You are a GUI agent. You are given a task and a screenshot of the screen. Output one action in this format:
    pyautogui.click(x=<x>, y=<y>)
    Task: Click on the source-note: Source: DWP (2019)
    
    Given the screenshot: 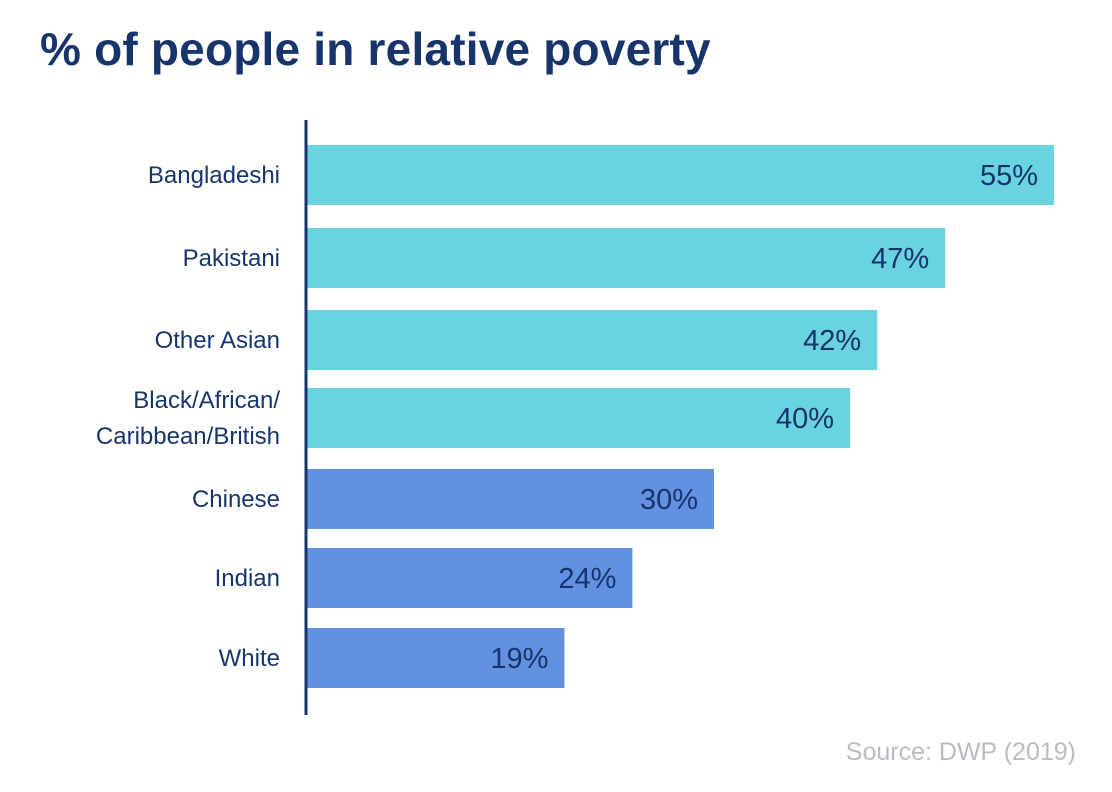 What is the action you would take?
    pyautogui.click(x=960, y=752)
    